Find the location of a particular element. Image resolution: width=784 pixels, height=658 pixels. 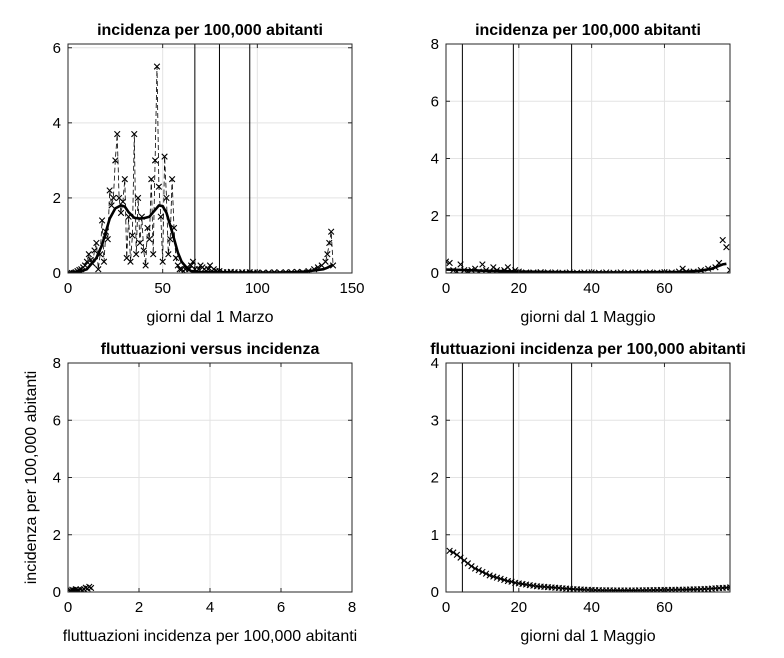

series-line is located at coordinates (589, 570).